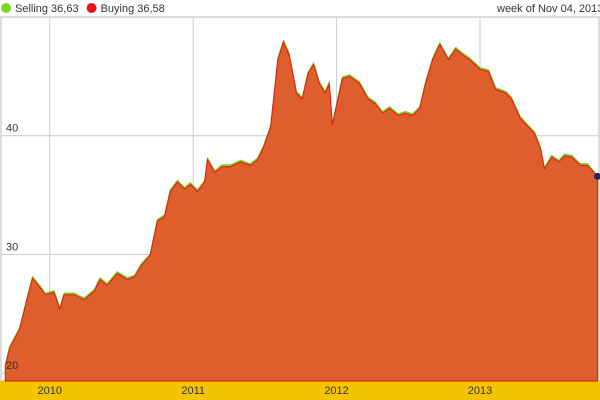 The image size is (600, 400). I want to click on legend-label: Buying 36,58, so click(133, 9).